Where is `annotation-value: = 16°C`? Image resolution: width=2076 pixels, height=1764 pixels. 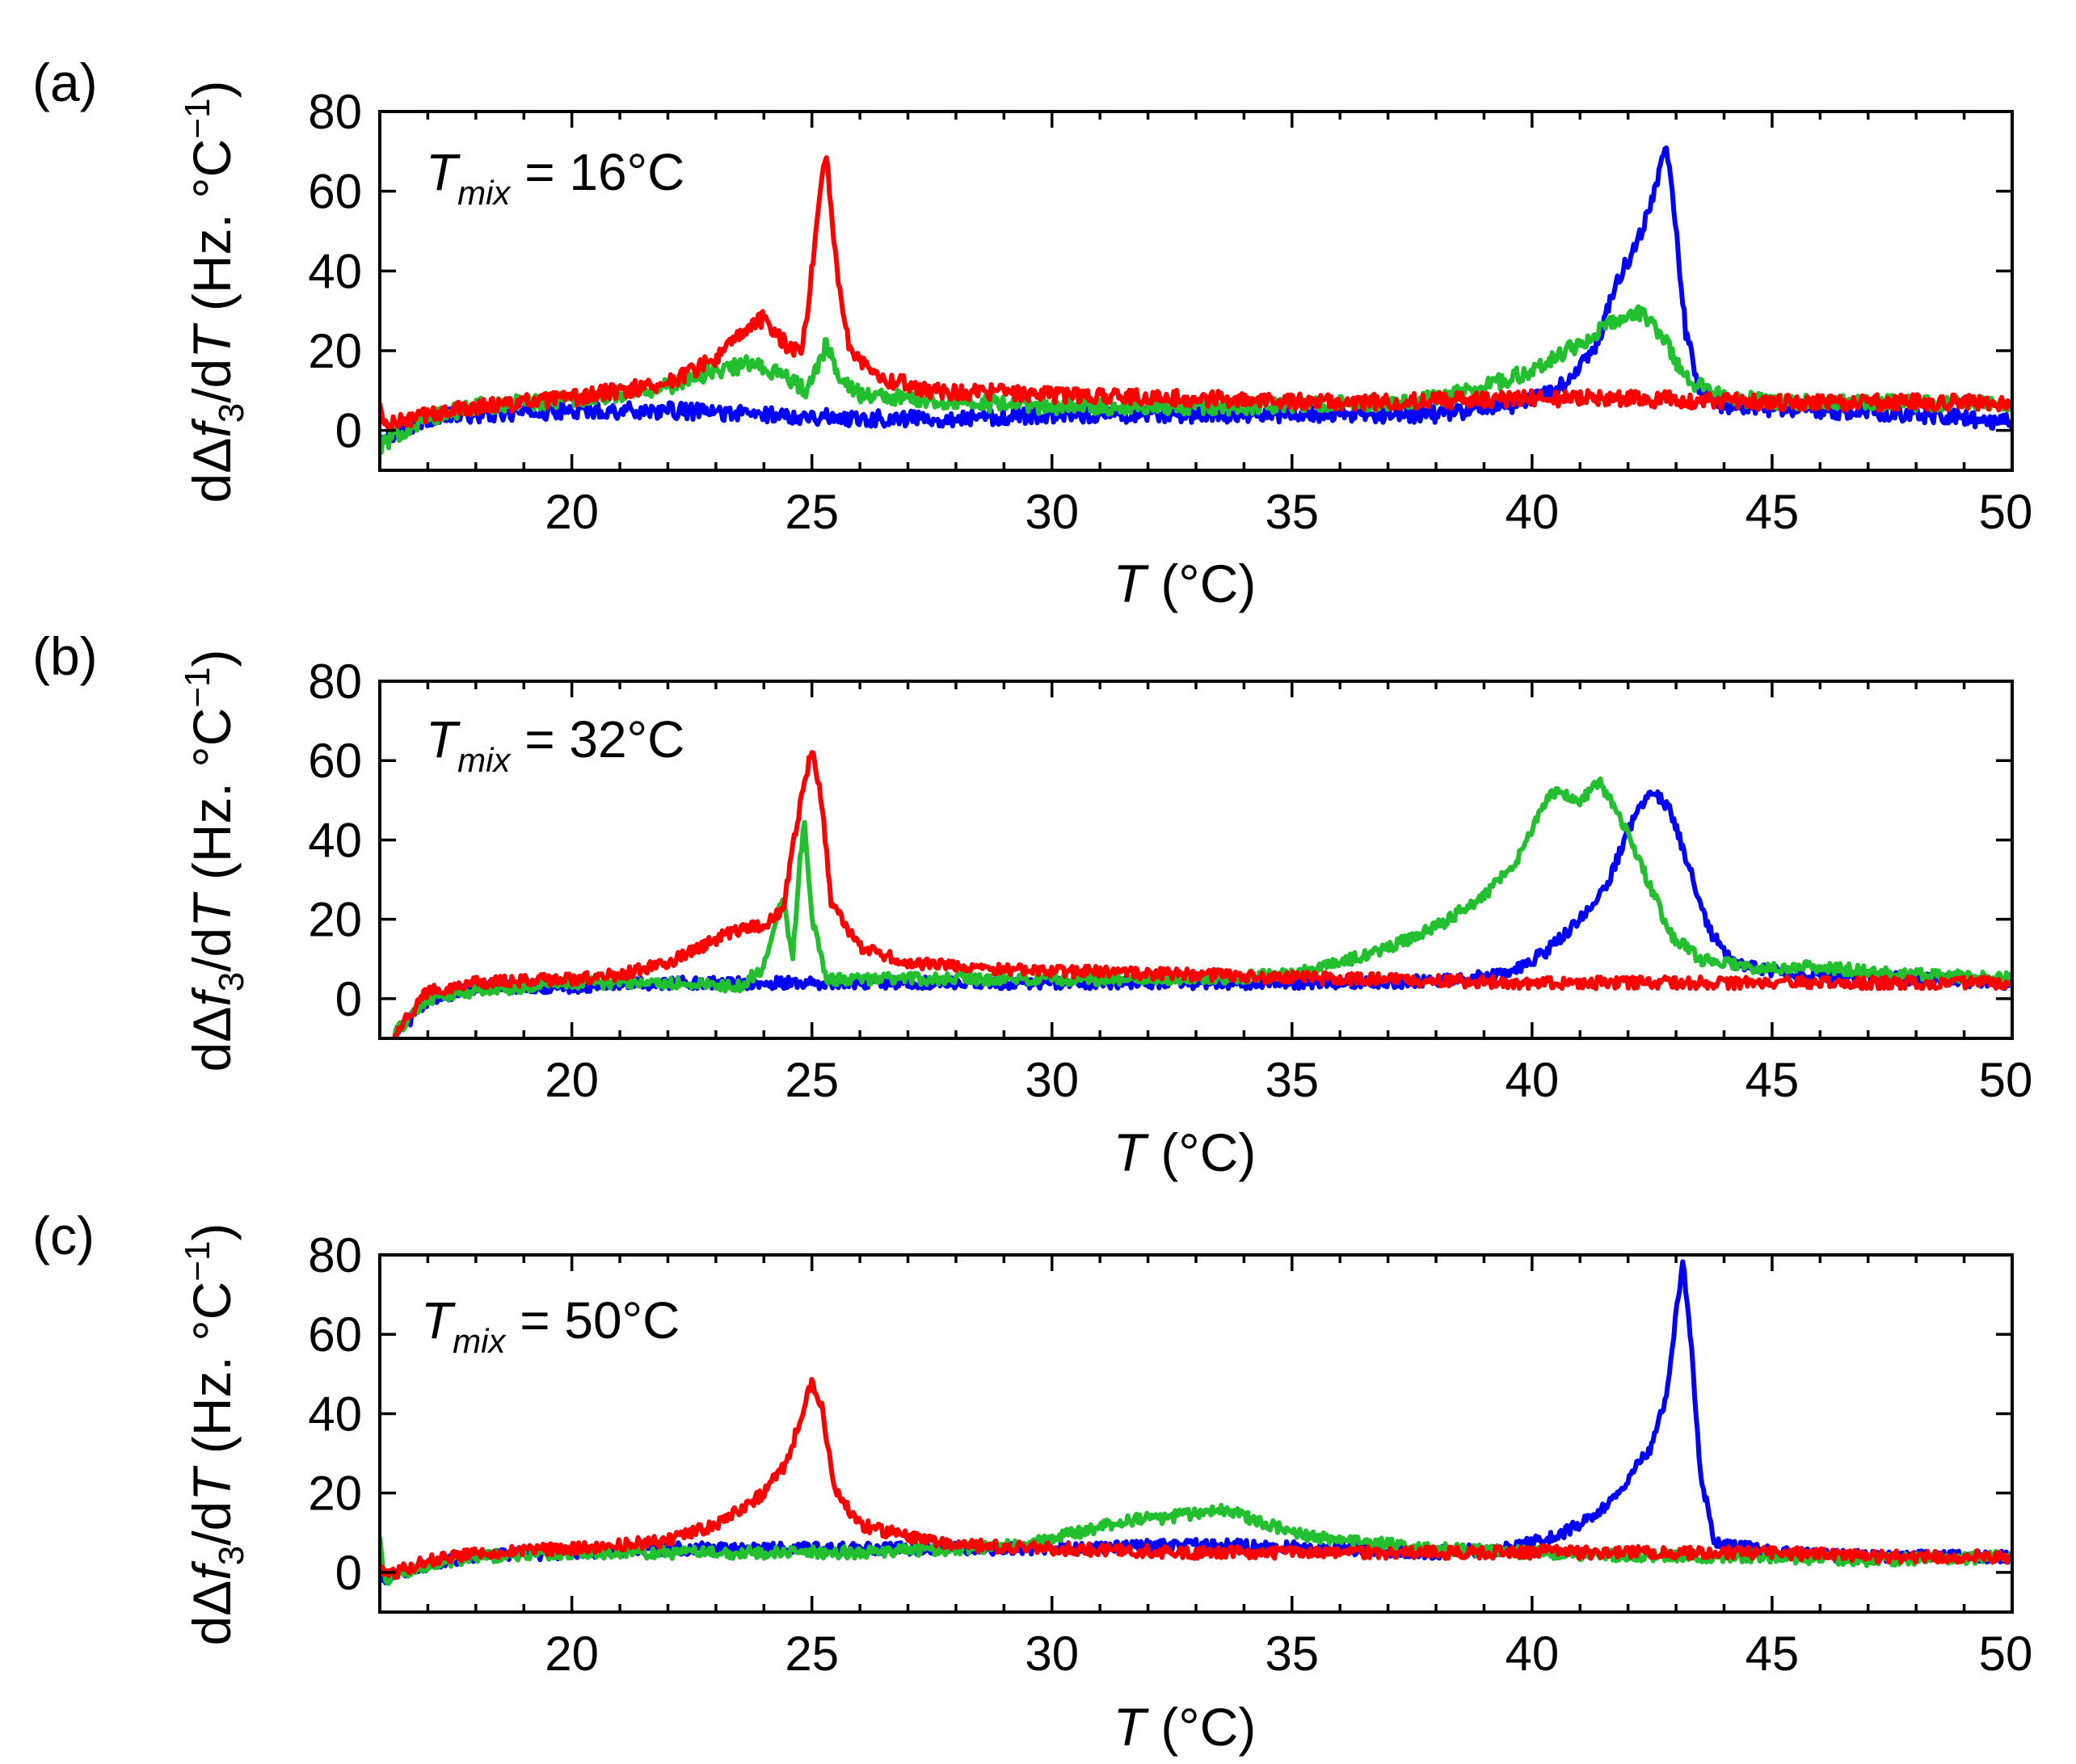
annotation-value: = 16°C is located at coordinates (597, 172).